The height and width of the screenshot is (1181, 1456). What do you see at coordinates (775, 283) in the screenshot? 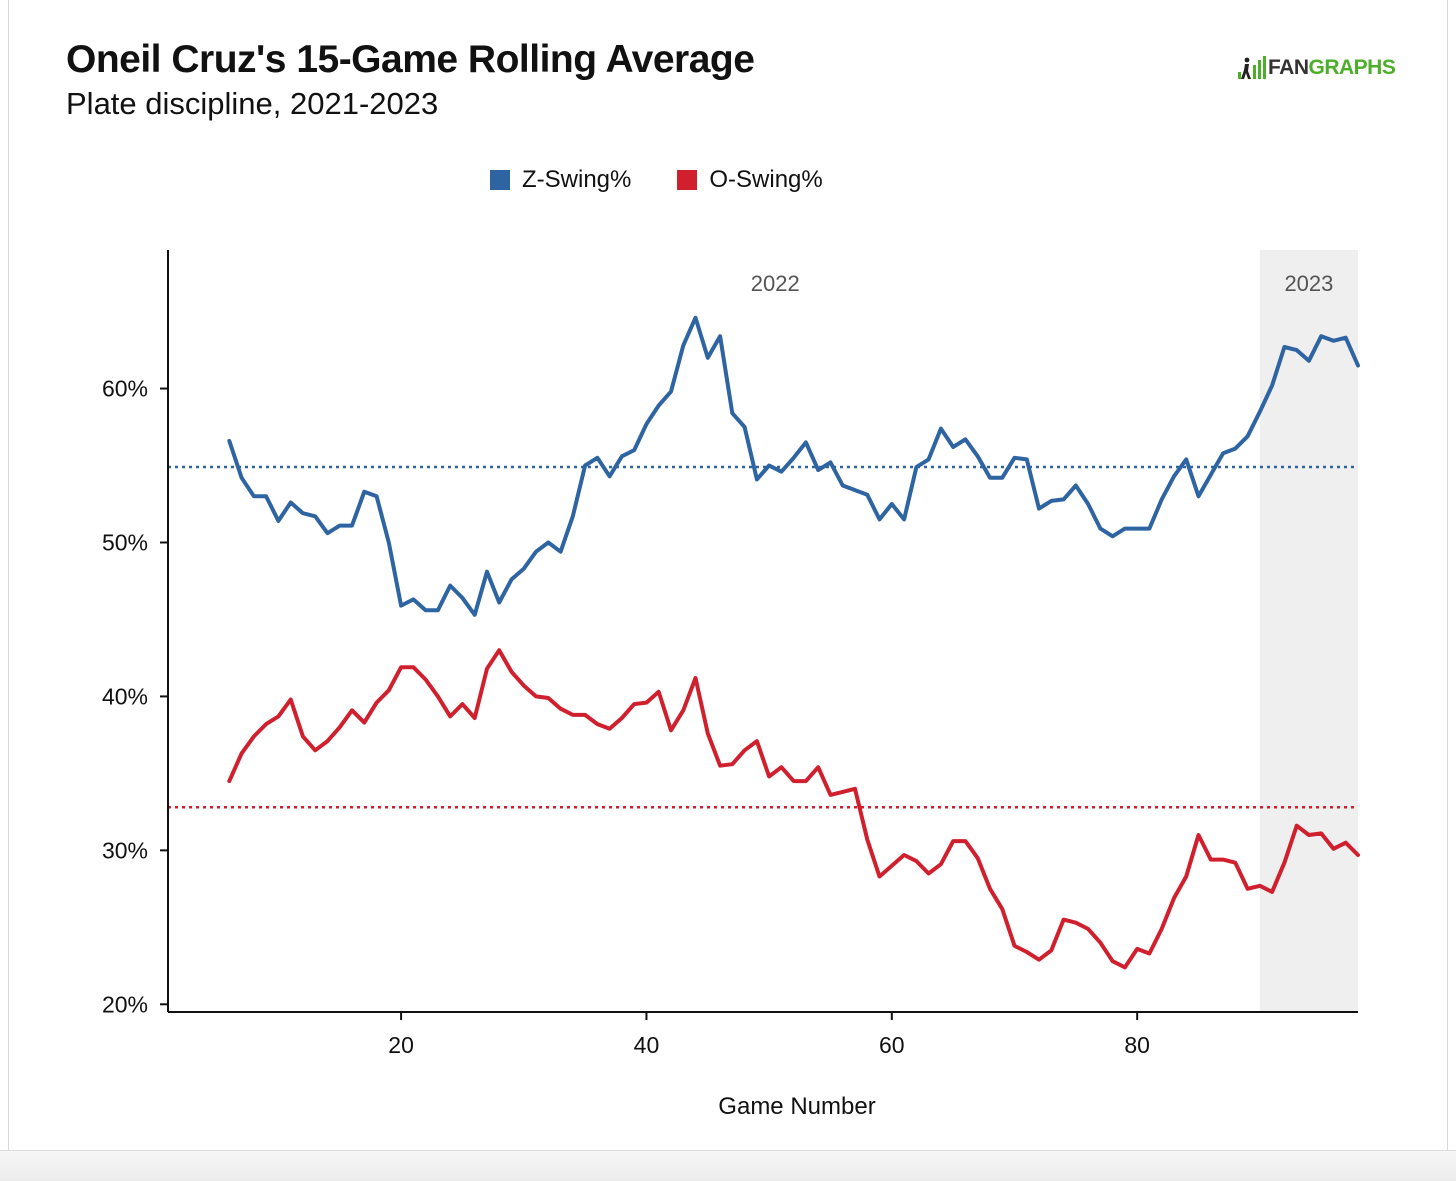
I see `season-label-2022: 2022` at bounding box center [775, 283].